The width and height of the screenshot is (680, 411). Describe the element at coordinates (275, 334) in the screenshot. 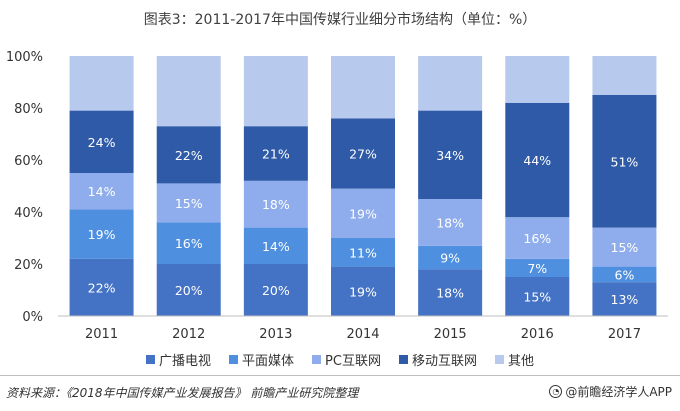

I see `x-tick-label: 2013` at that location.